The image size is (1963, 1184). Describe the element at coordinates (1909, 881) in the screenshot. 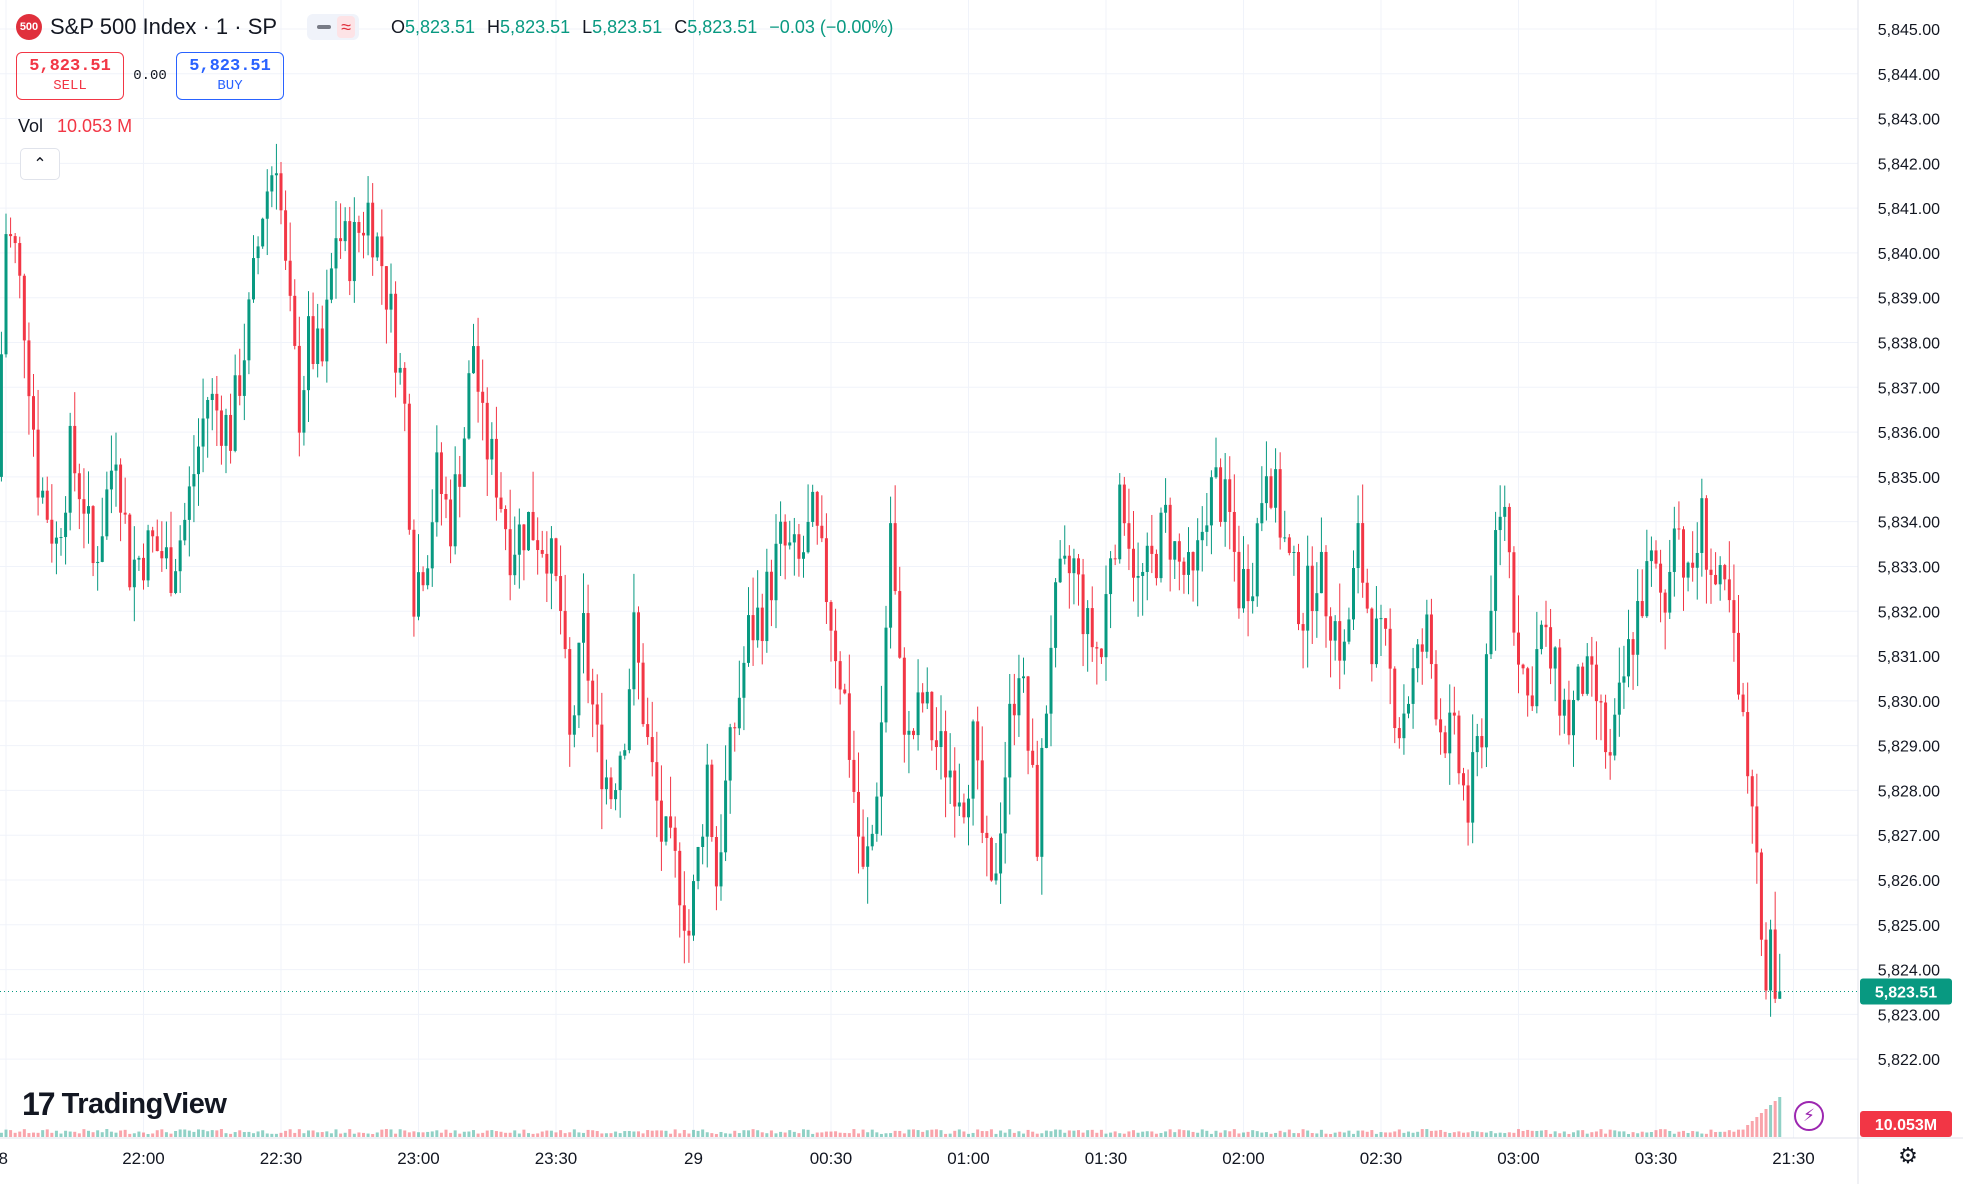

I see `price-tick-label: 5,826.00` at that location.